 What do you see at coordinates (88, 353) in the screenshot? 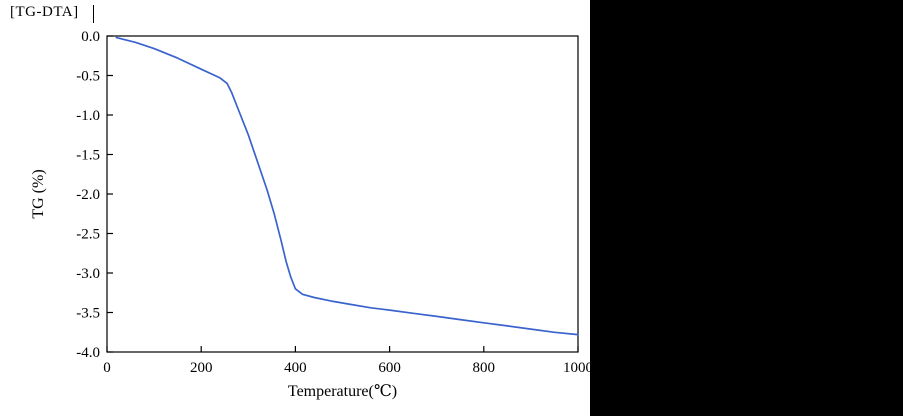
I see `y-axis-tick-label: -4.0` at bounding box center [88, 353].